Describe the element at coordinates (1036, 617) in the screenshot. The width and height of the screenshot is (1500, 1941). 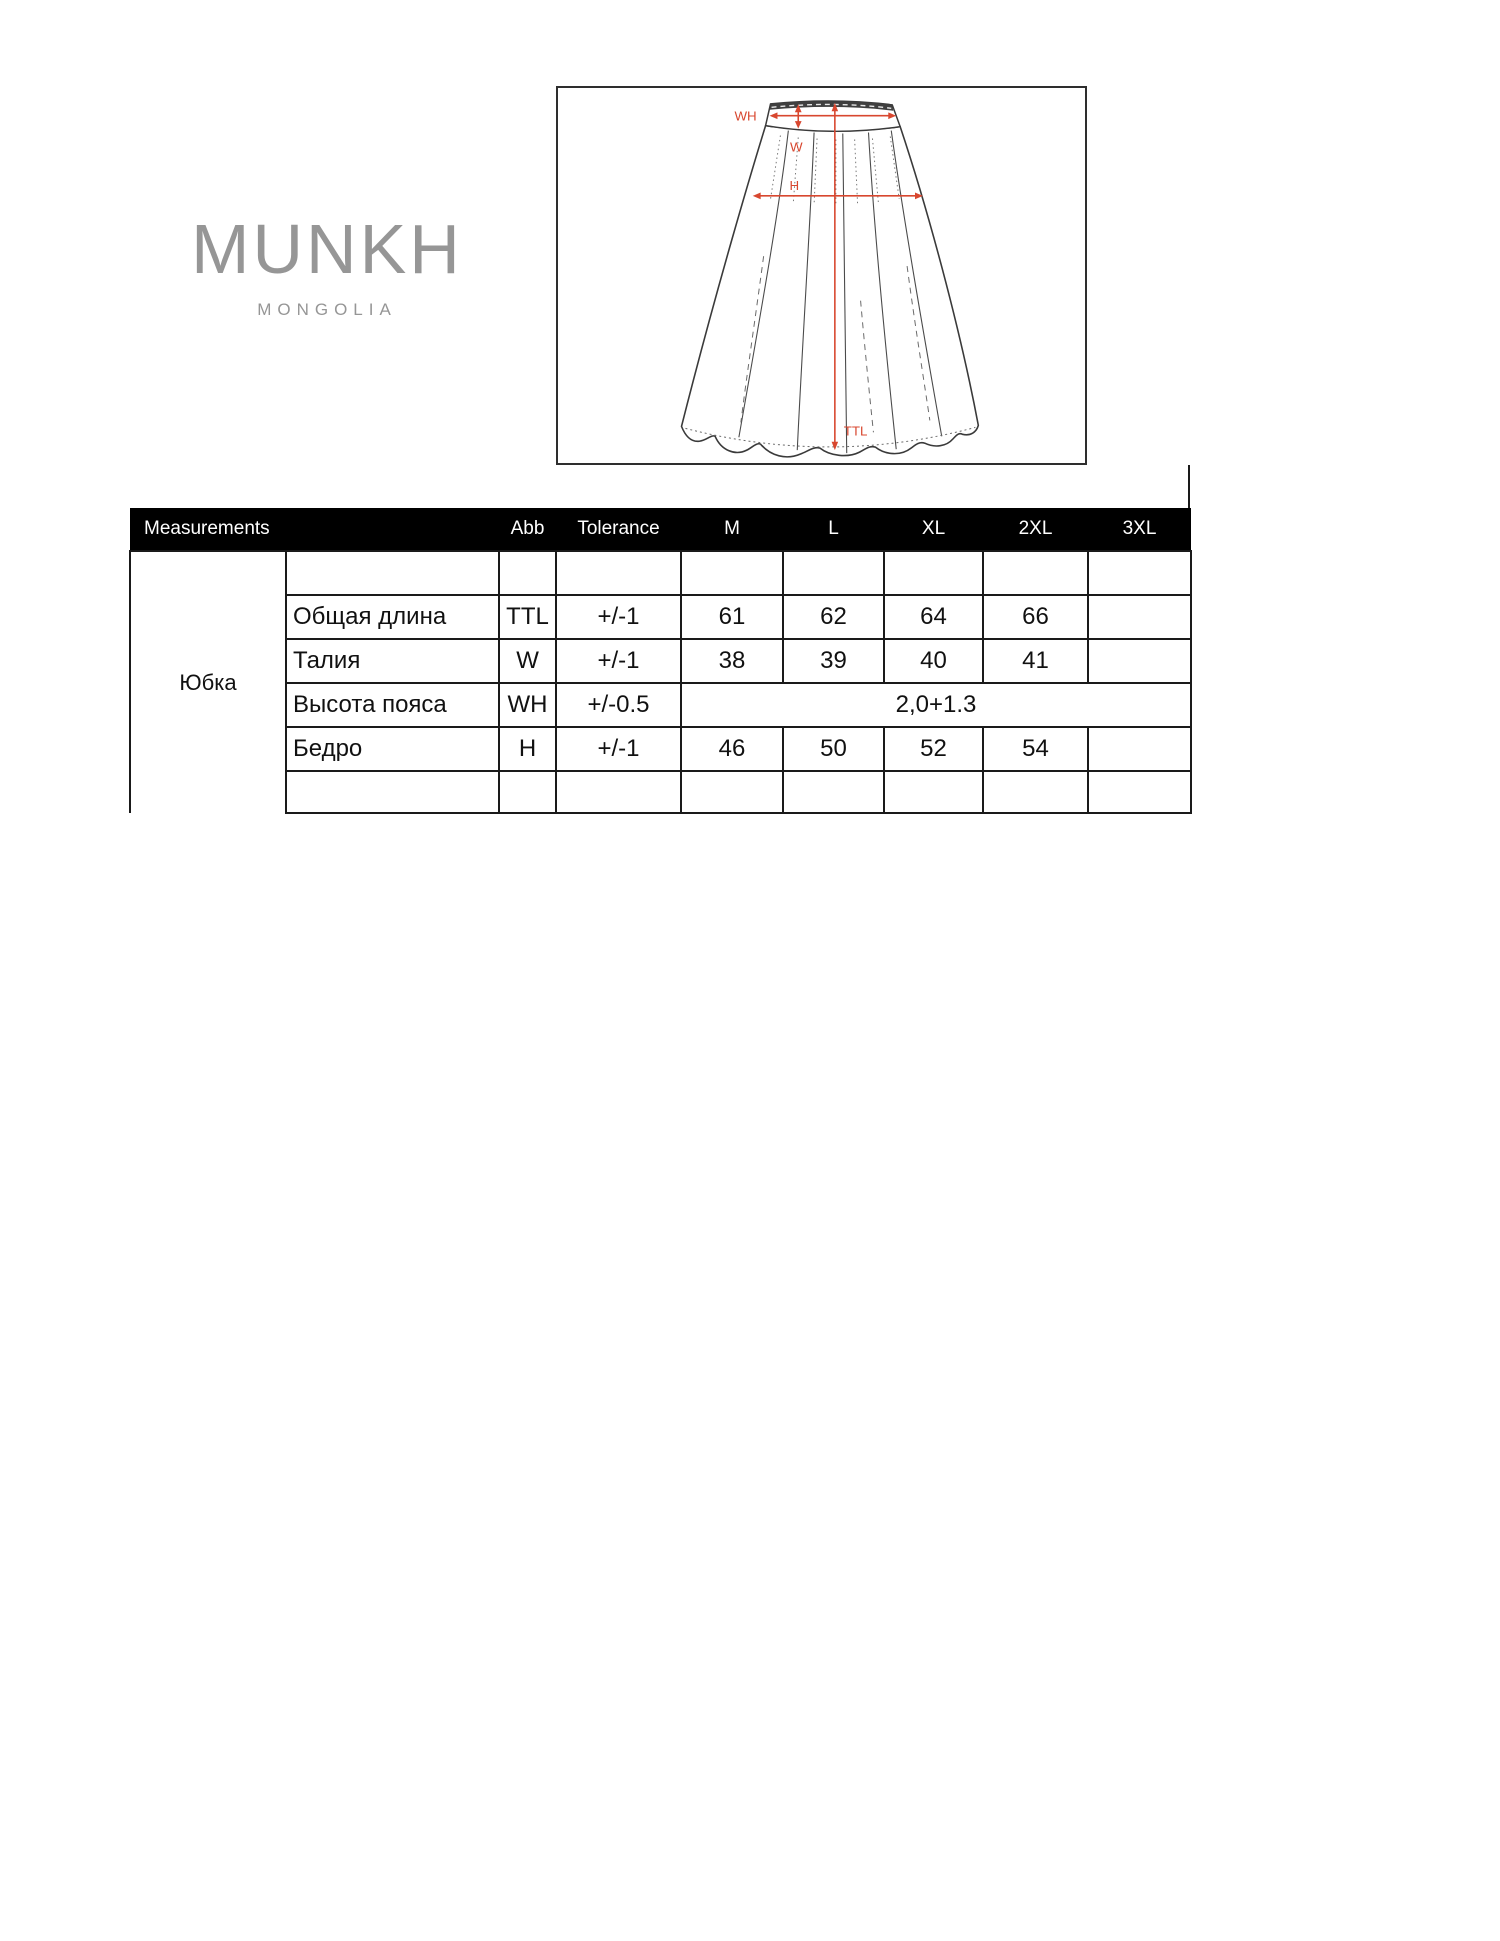
I see `cell-size-2xl: 66` at that location.